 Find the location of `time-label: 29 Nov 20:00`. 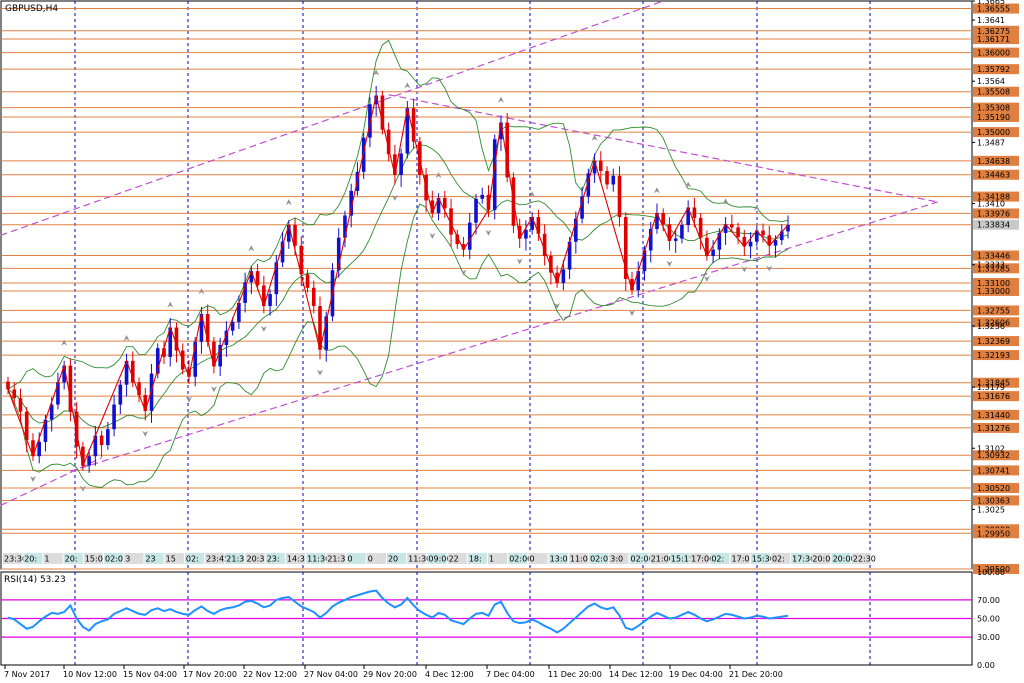

time-label: 29 Nov 20:00 is located at coordinates (390, 674).